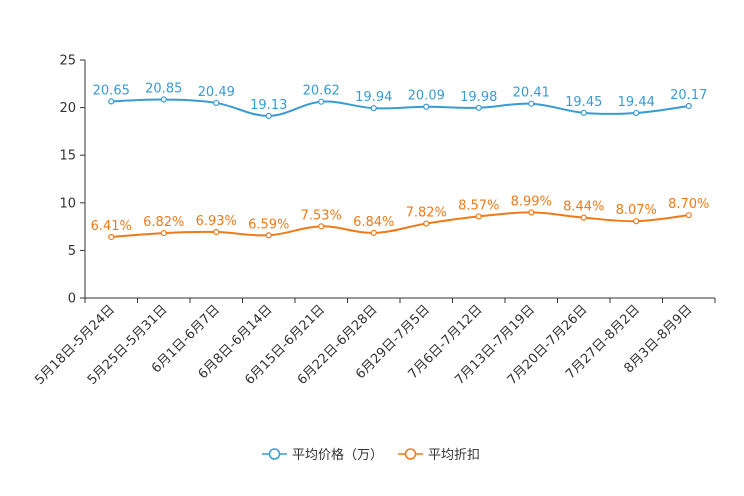 The height and width of the screenshot is (496, 744). What do you see at coordinates (583, 207) in the screenshot?
I see `data-label: 8.44%` at bounding box center [583, 207].